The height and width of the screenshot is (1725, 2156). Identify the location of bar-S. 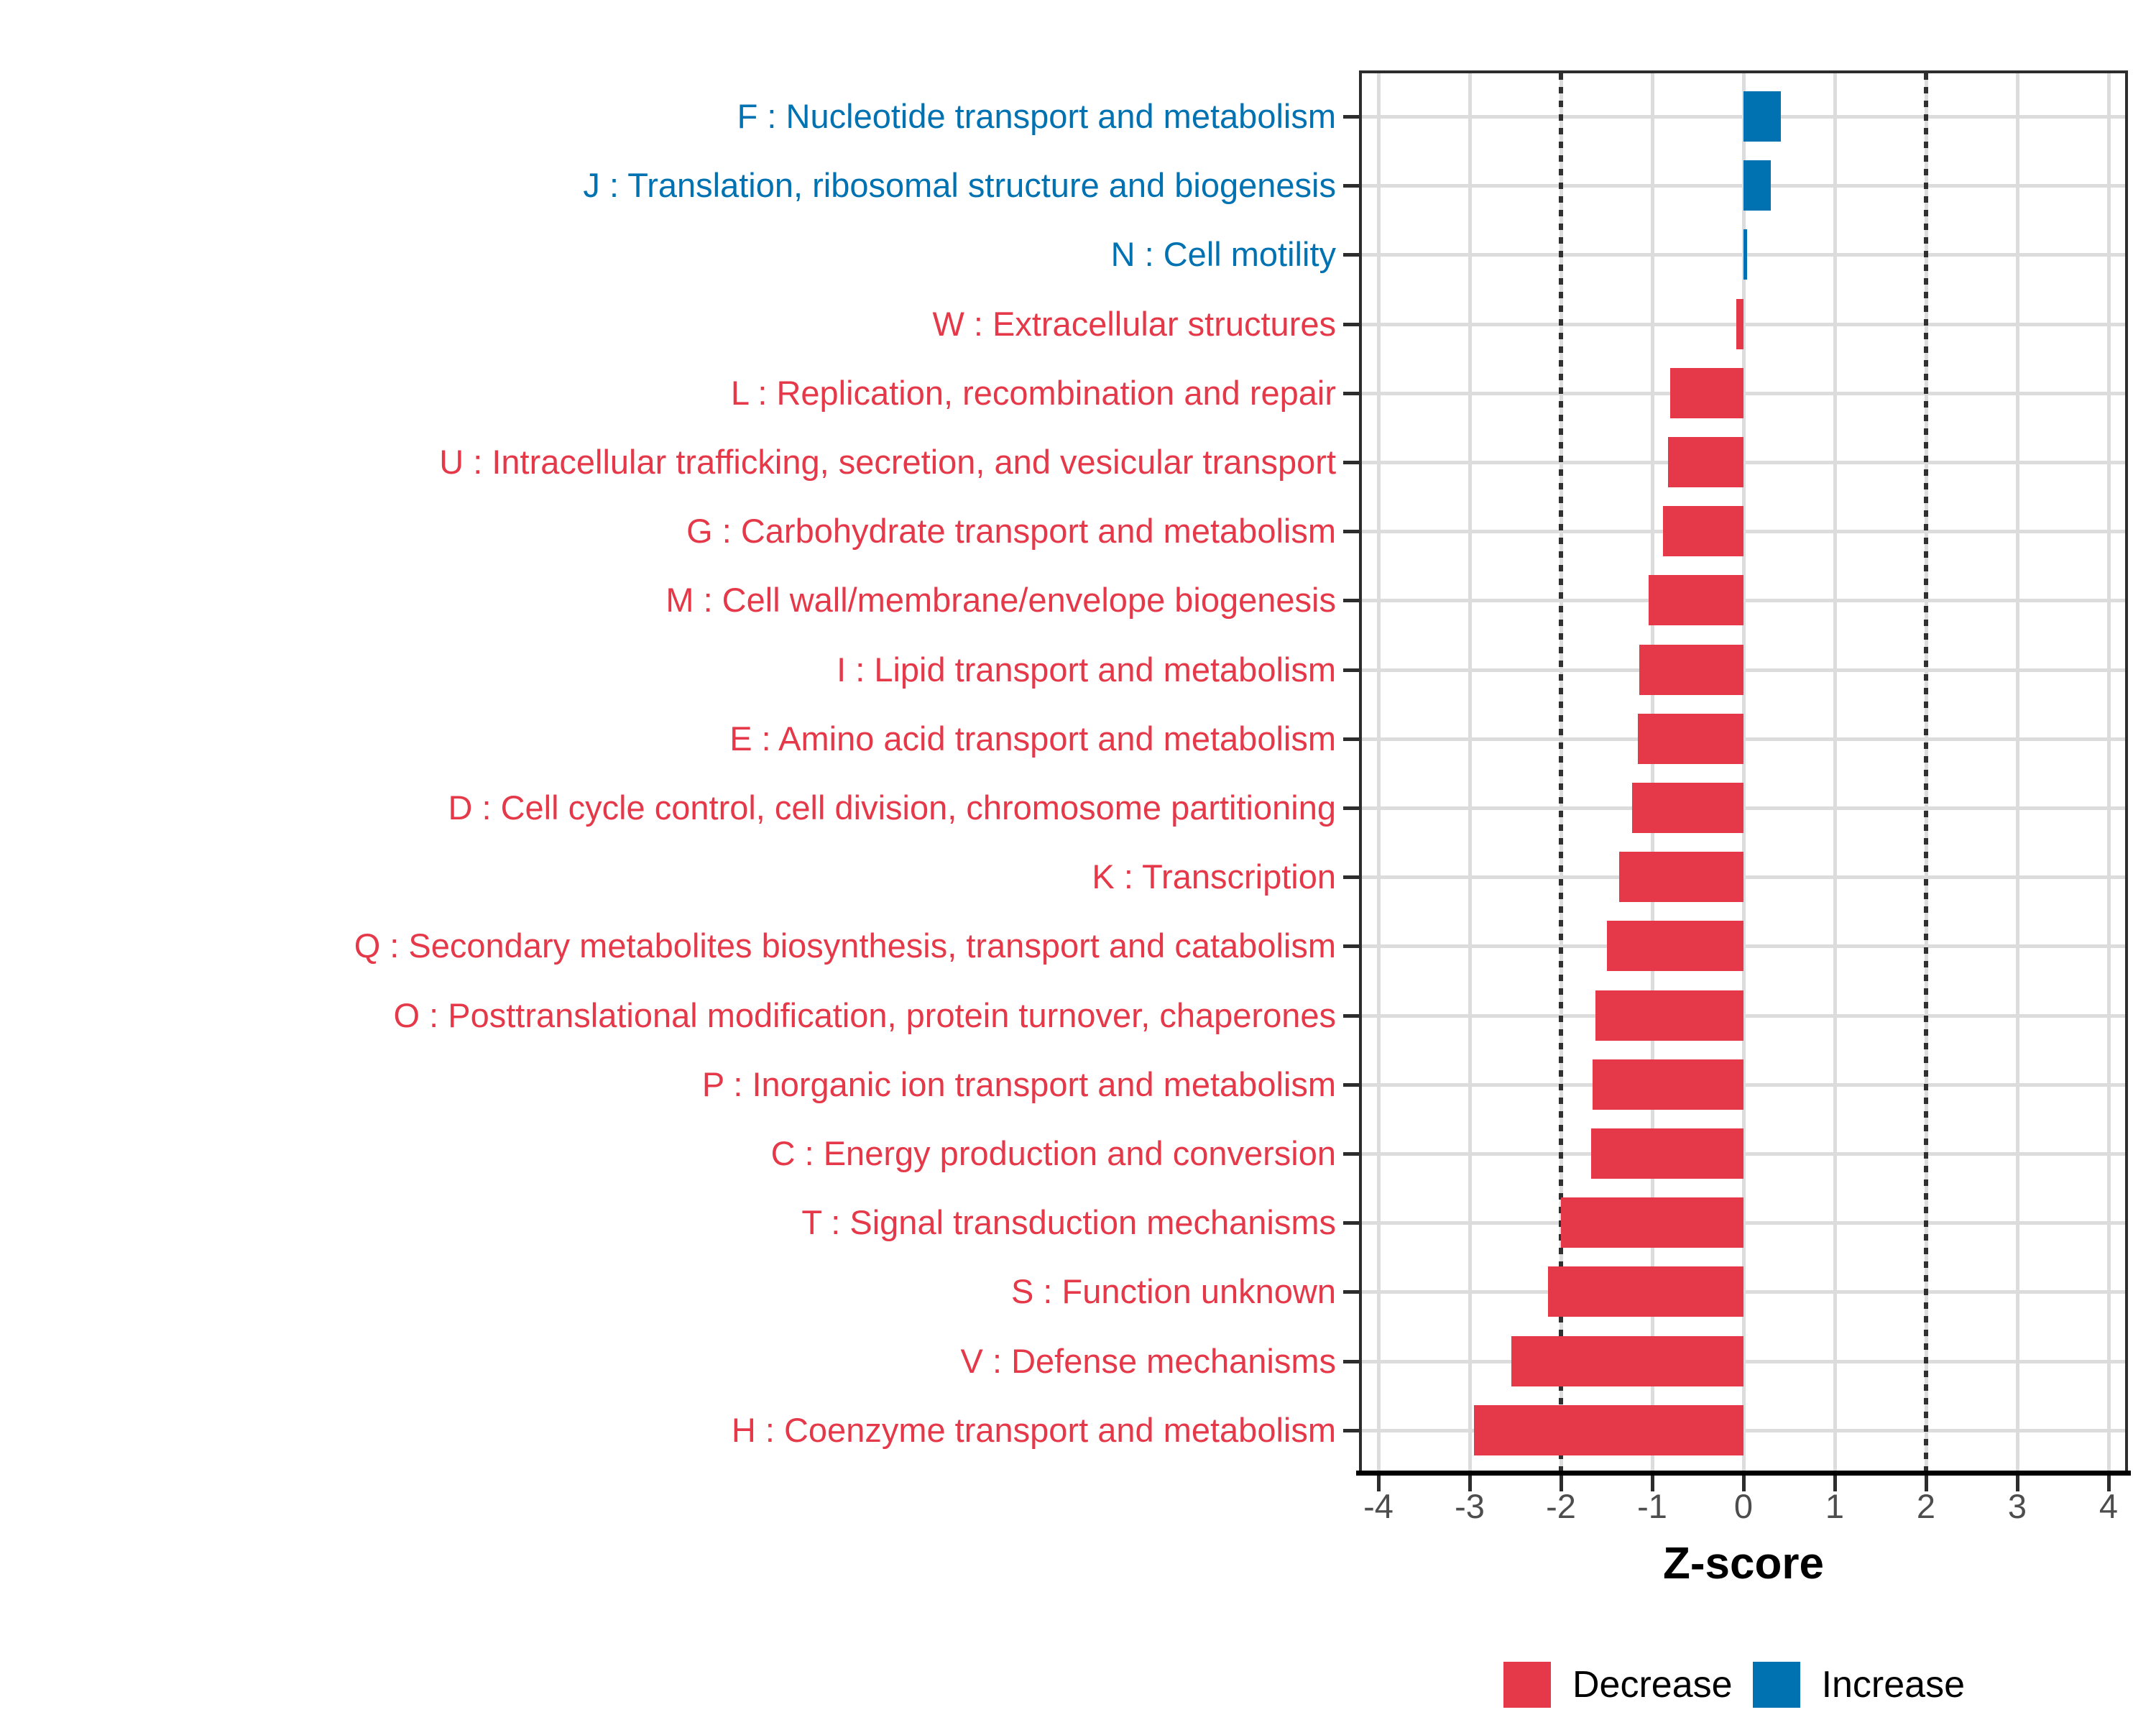
(1645, 1291).